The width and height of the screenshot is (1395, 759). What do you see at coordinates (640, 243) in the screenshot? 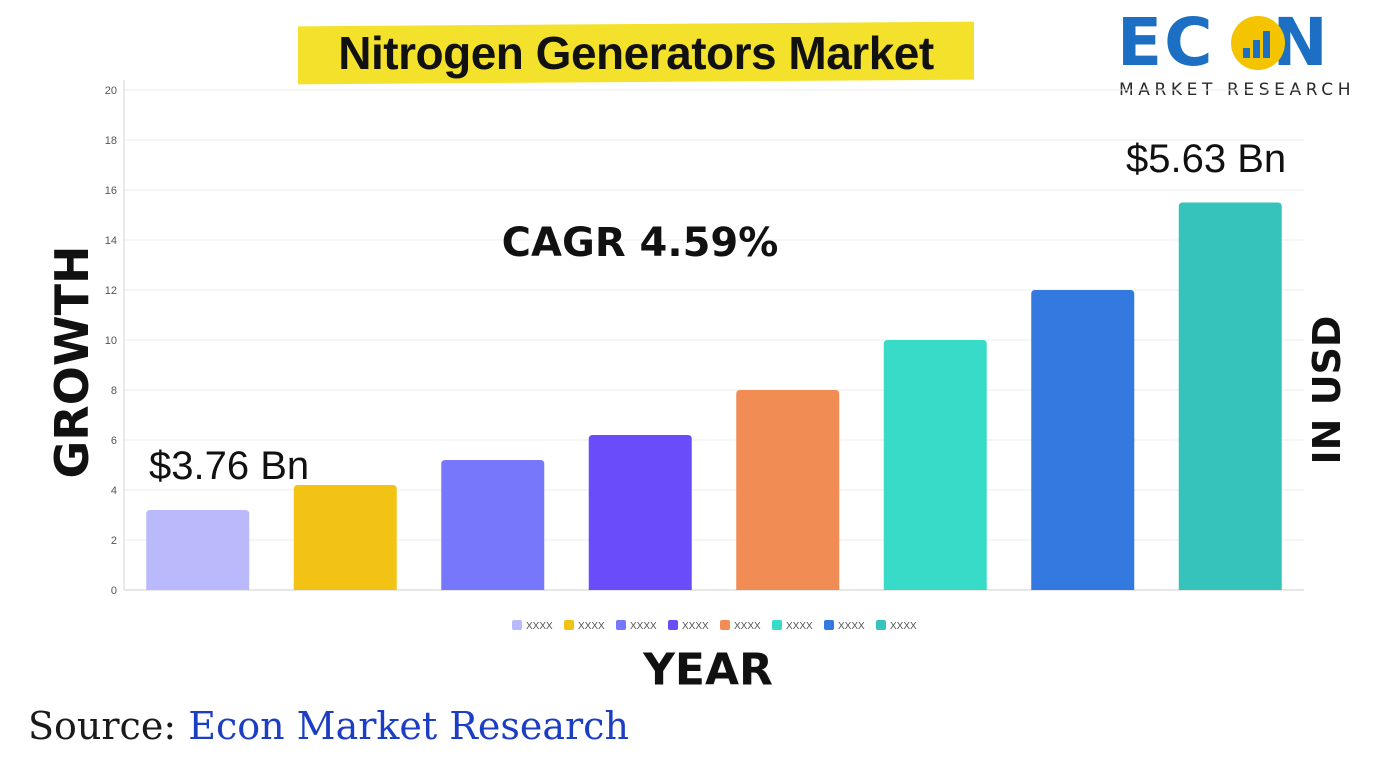
I see `cagr-label: CAGR 4.59%` at bounding box center [640, 243].